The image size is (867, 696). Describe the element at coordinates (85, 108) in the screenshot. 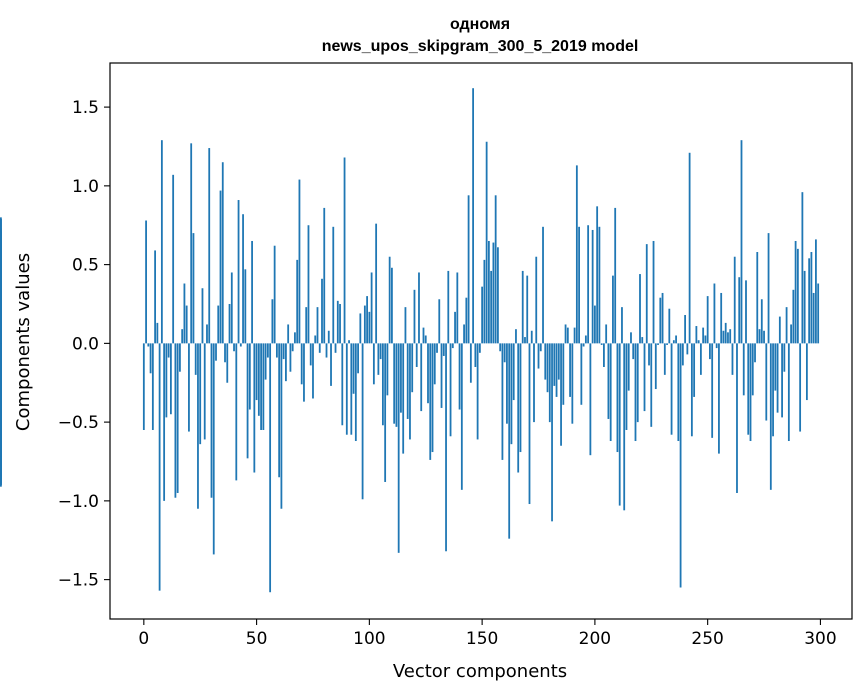

I see `y-tick-label: 1.5` at that location.